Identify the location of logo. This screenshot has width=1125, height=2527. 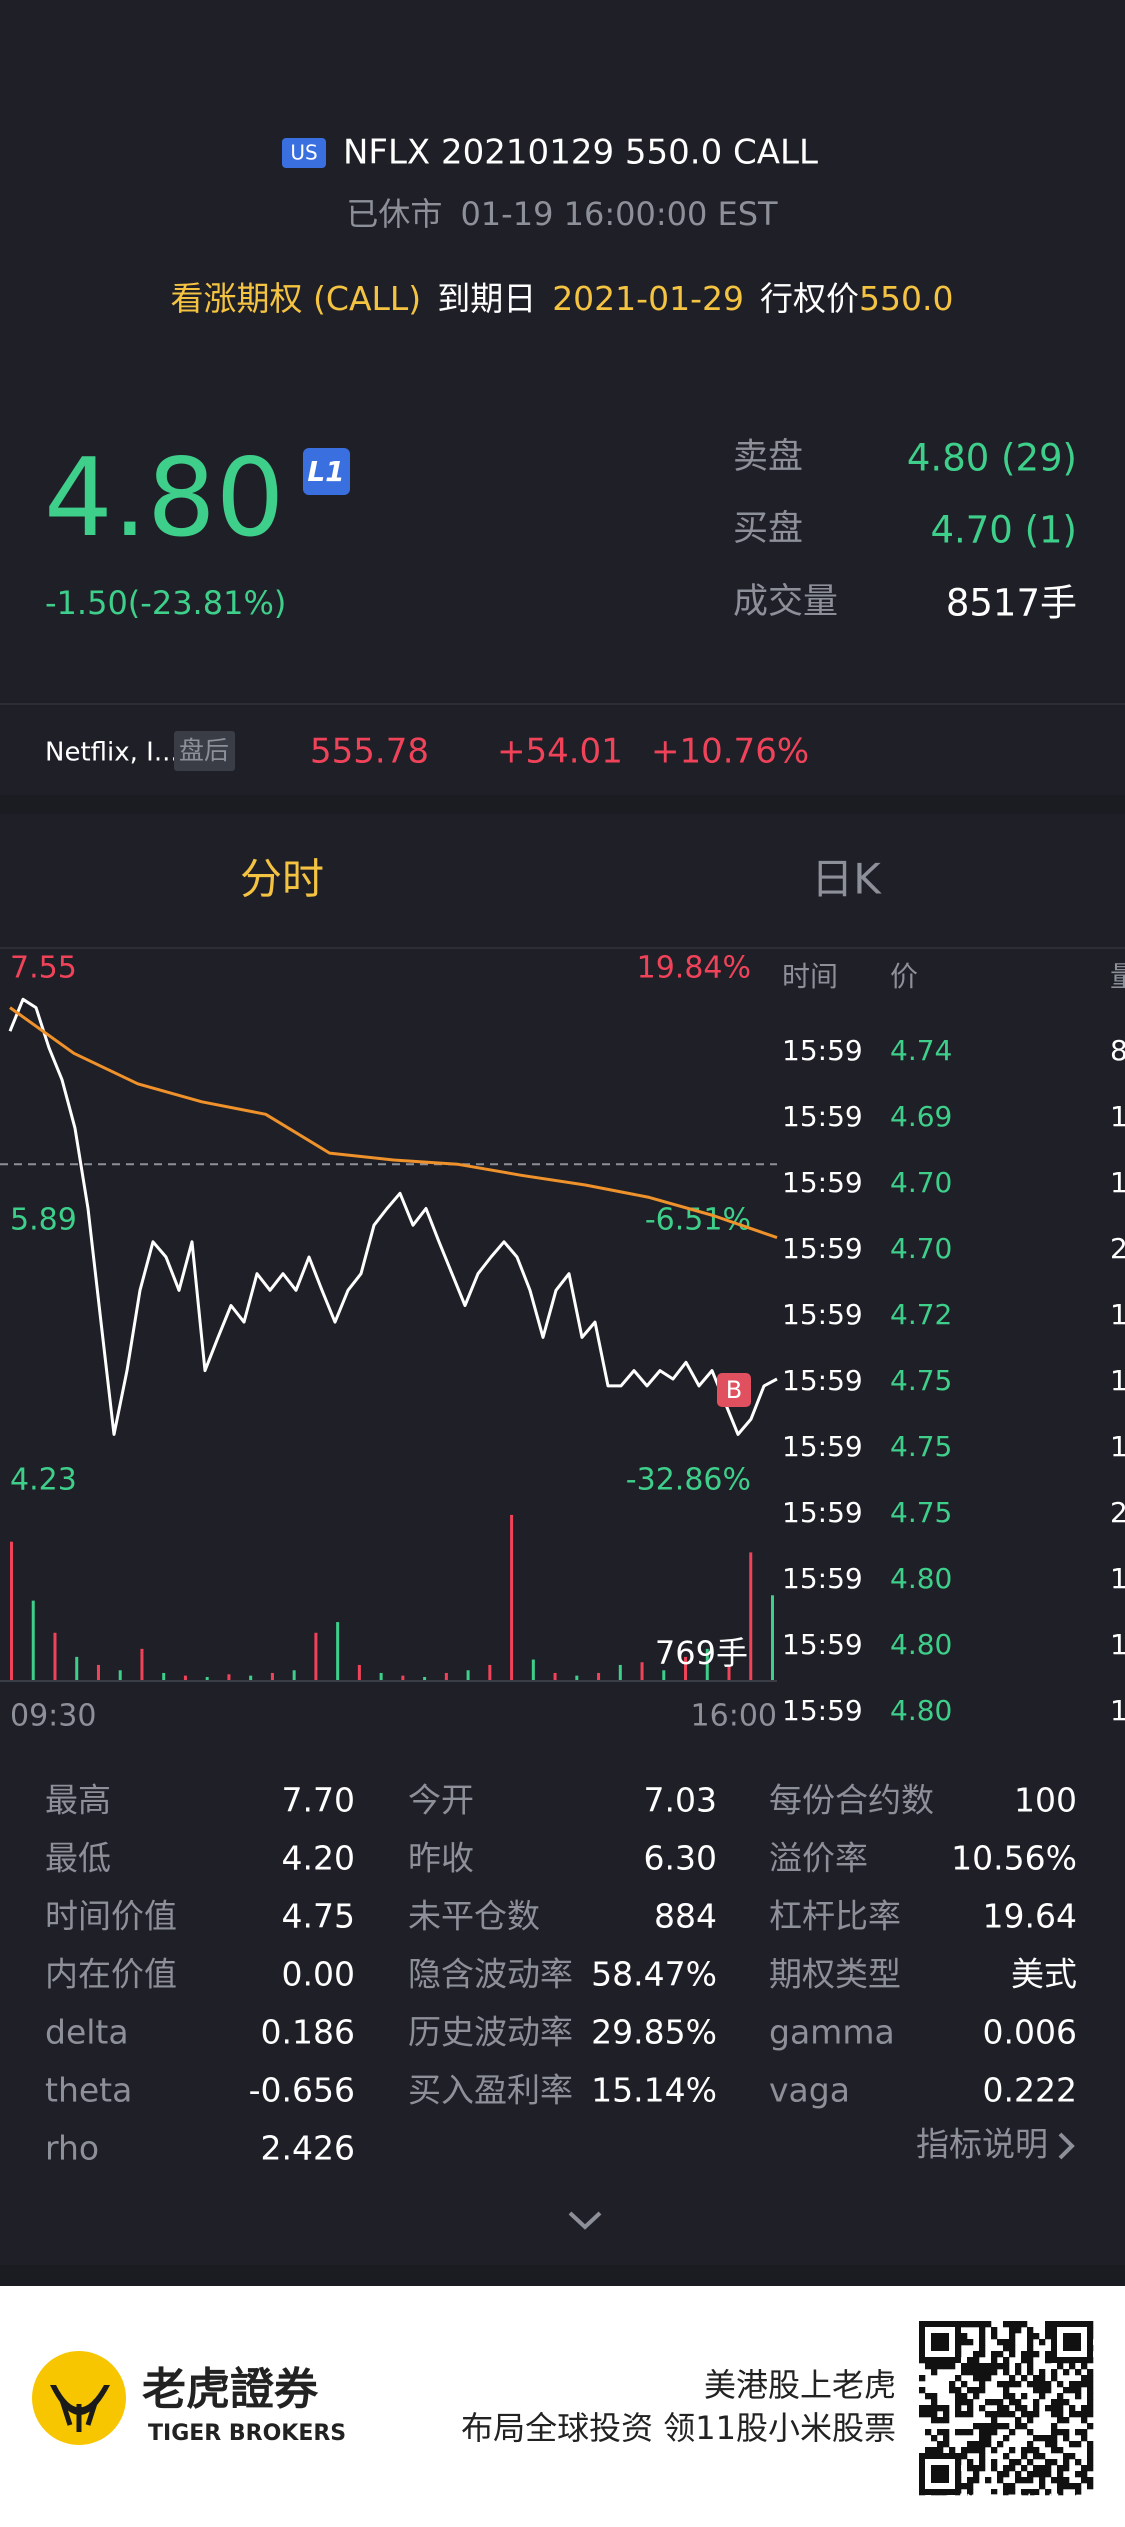
(79, 2398).